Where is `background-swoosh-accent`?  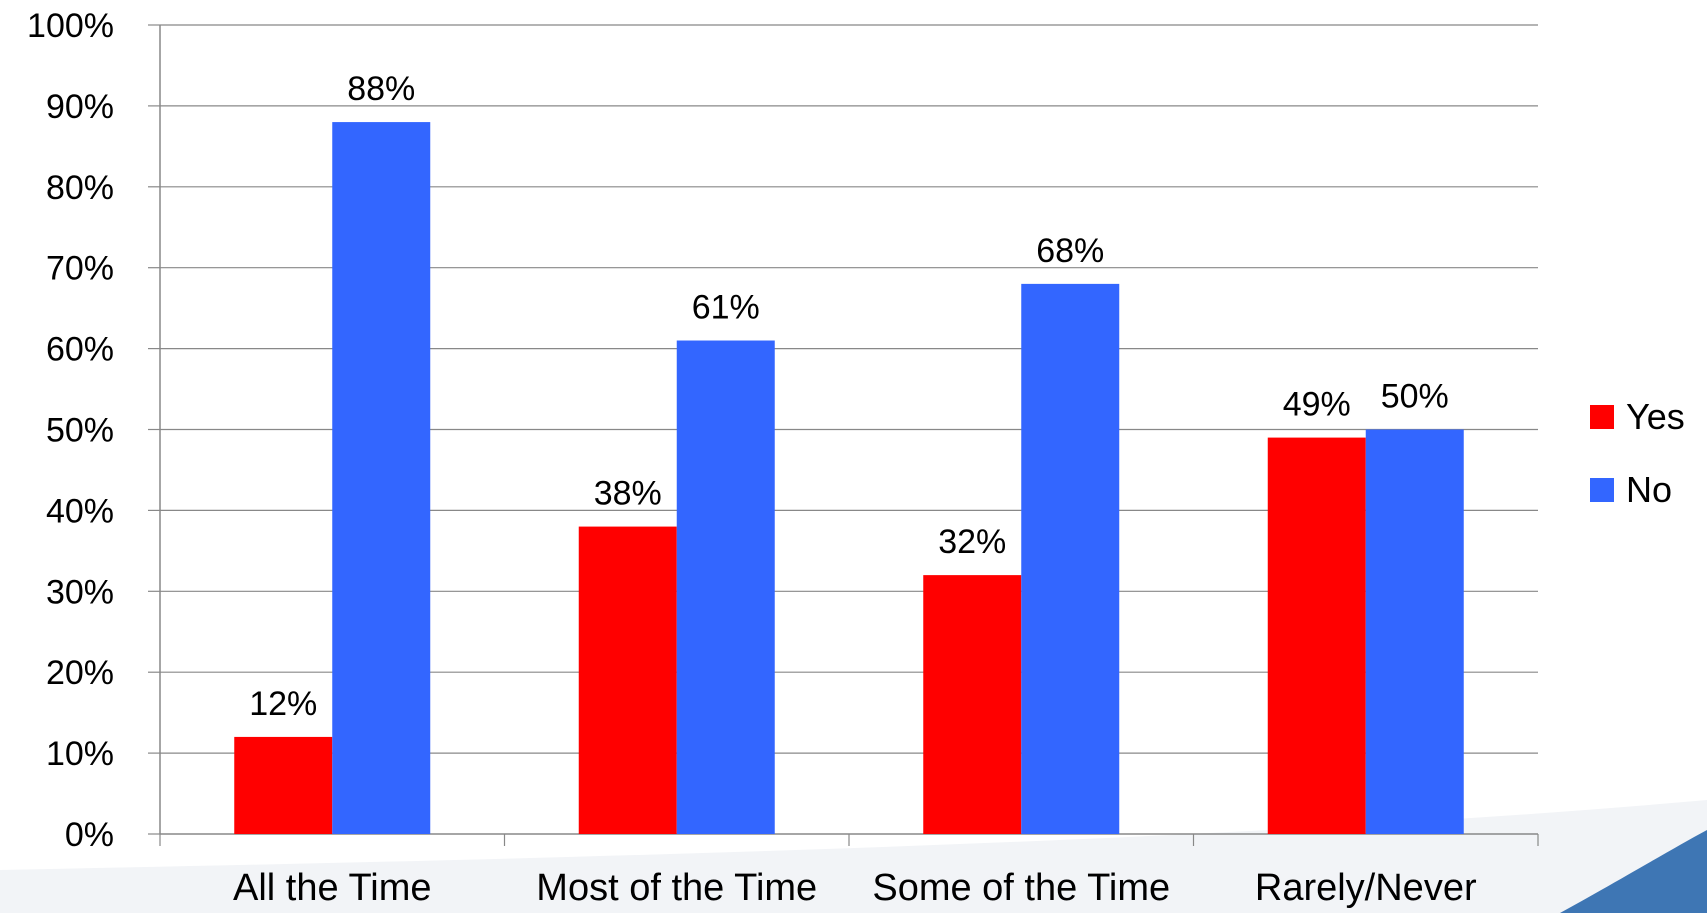
background-swoosh-accent is located at coordinates (1633, 871).